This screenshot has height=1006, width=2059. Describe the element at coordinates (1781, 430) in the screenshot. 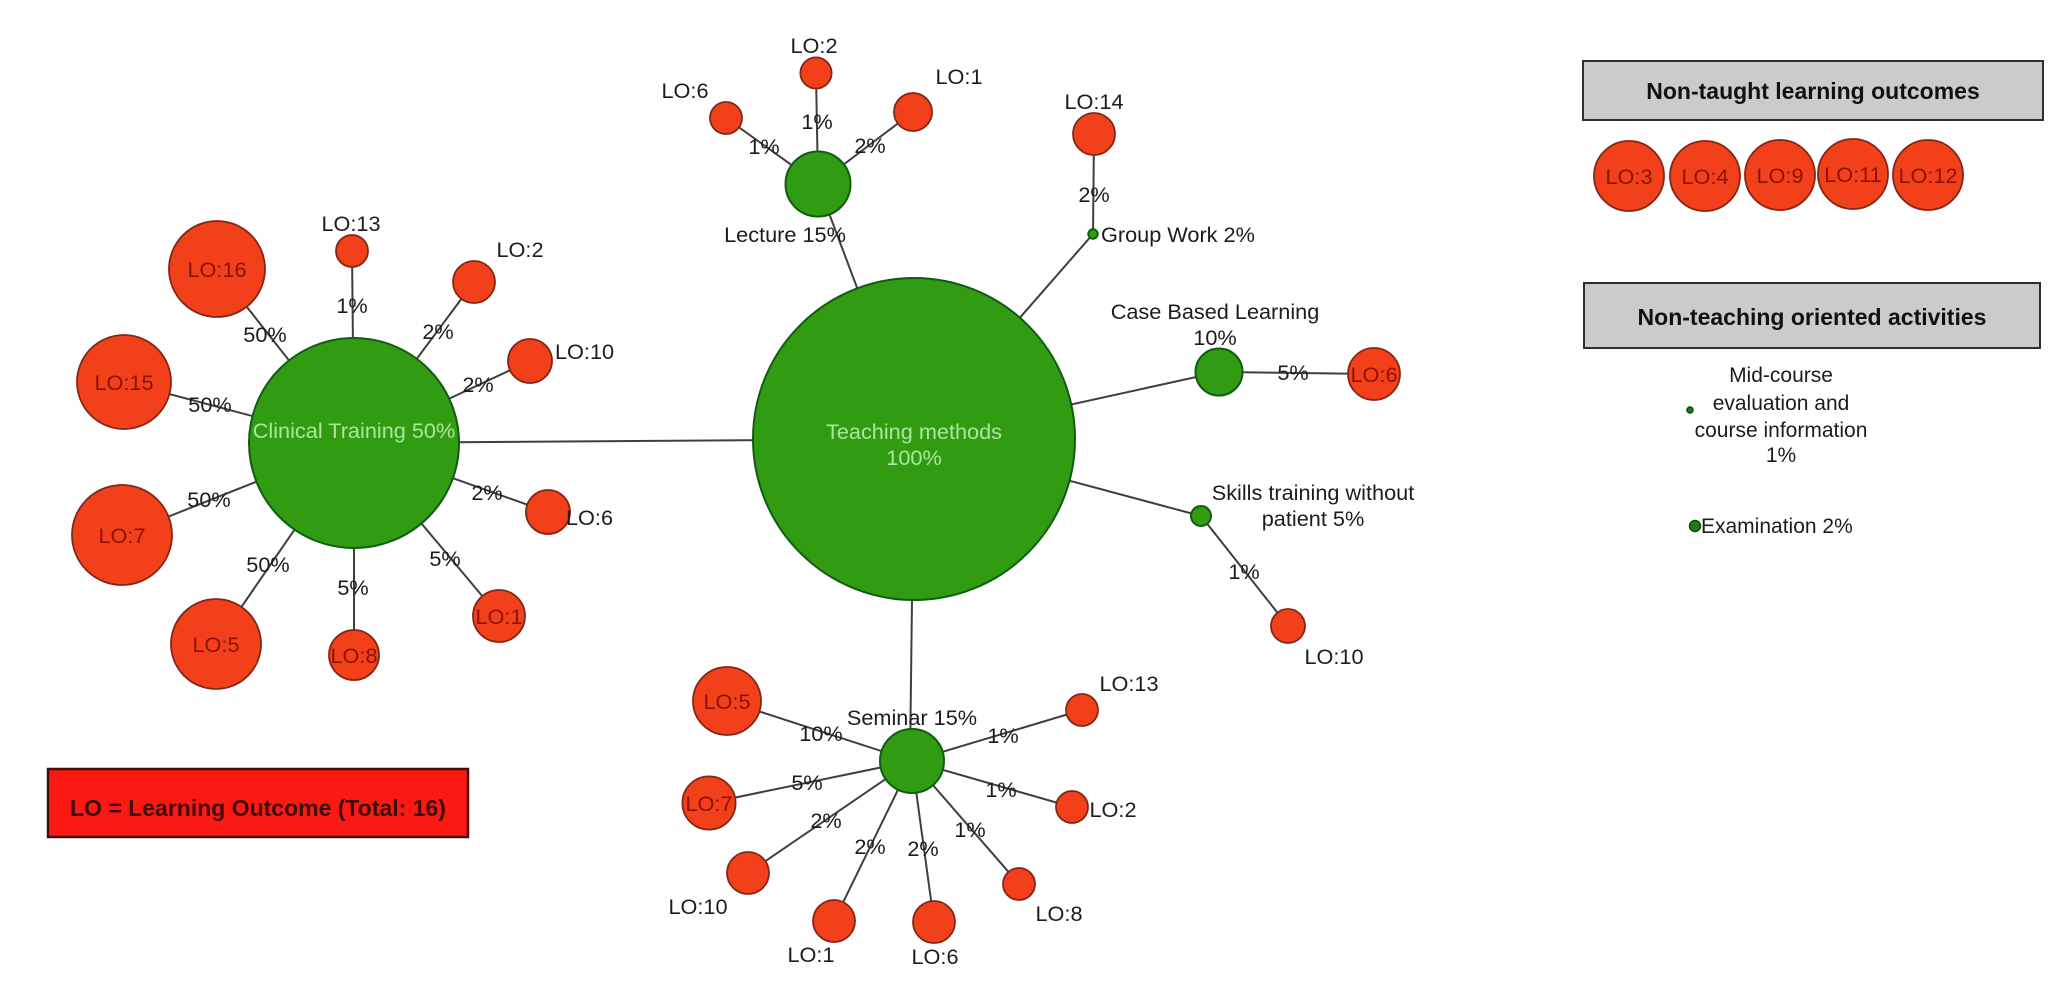

I see `svg-text: course information` at that location.